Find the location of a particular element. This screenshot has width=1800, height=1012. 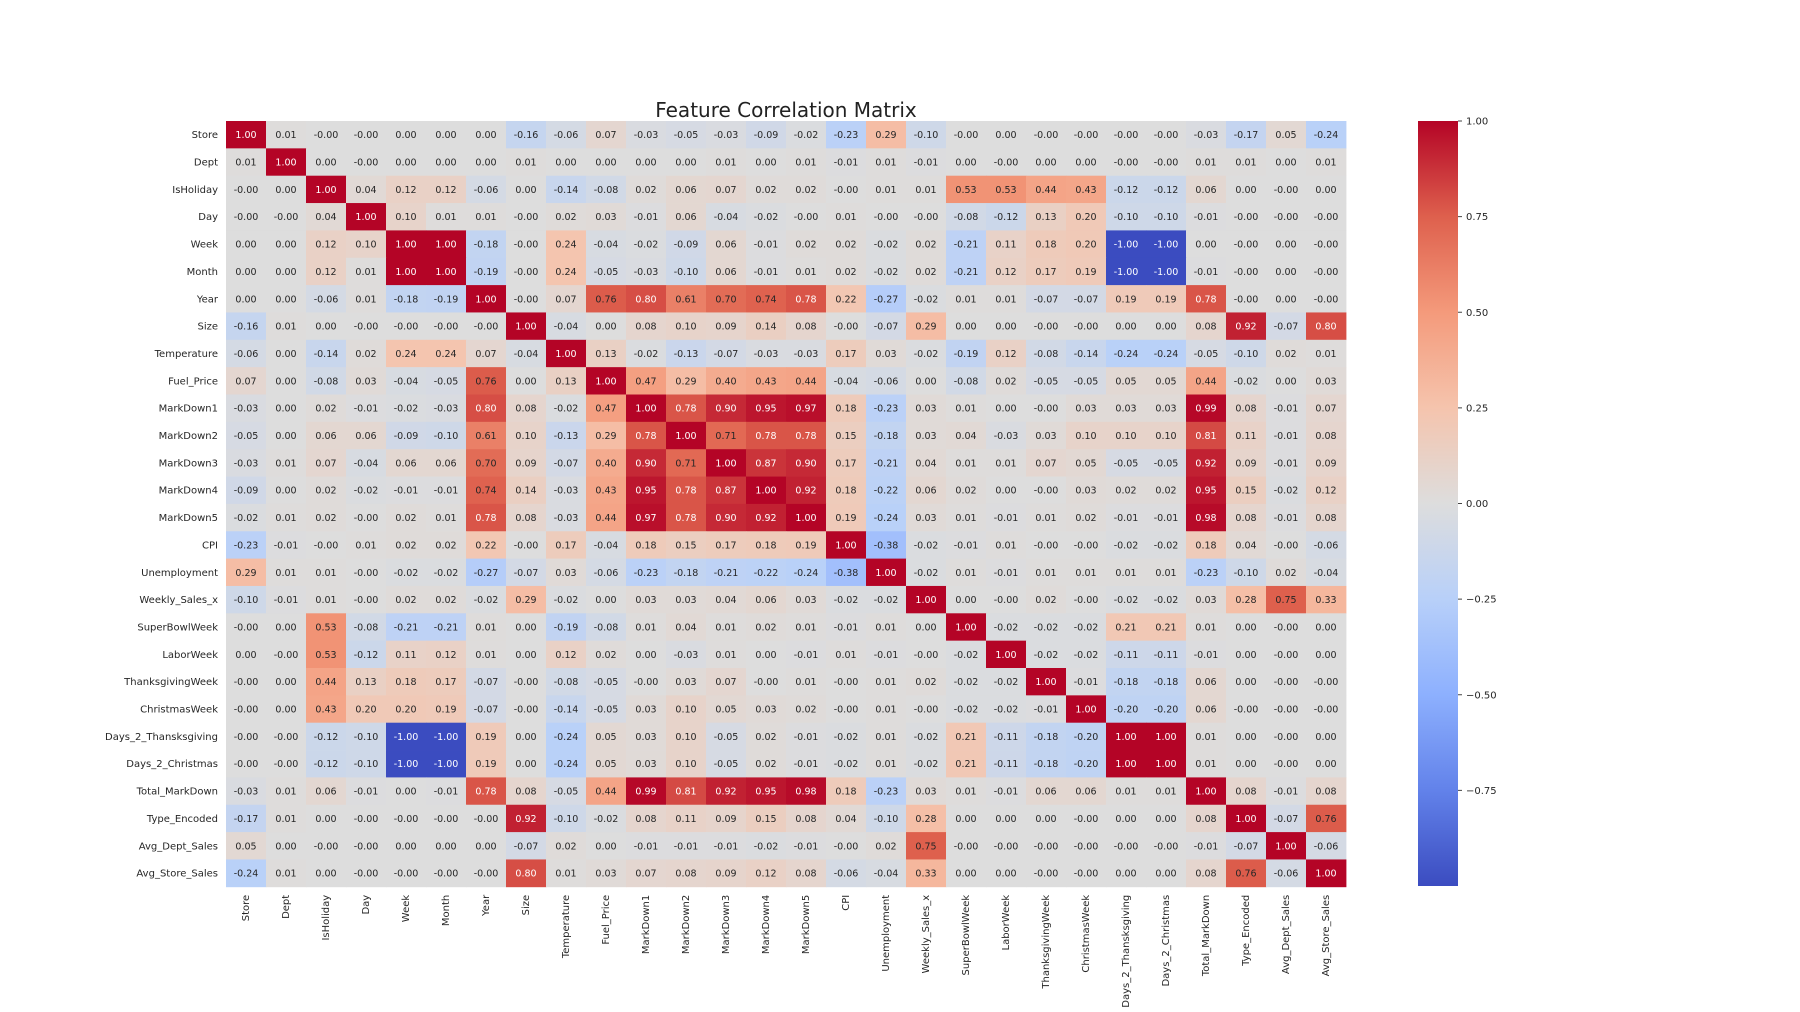

cell-value-label: -0.14 is located at coordinates (566, 190).